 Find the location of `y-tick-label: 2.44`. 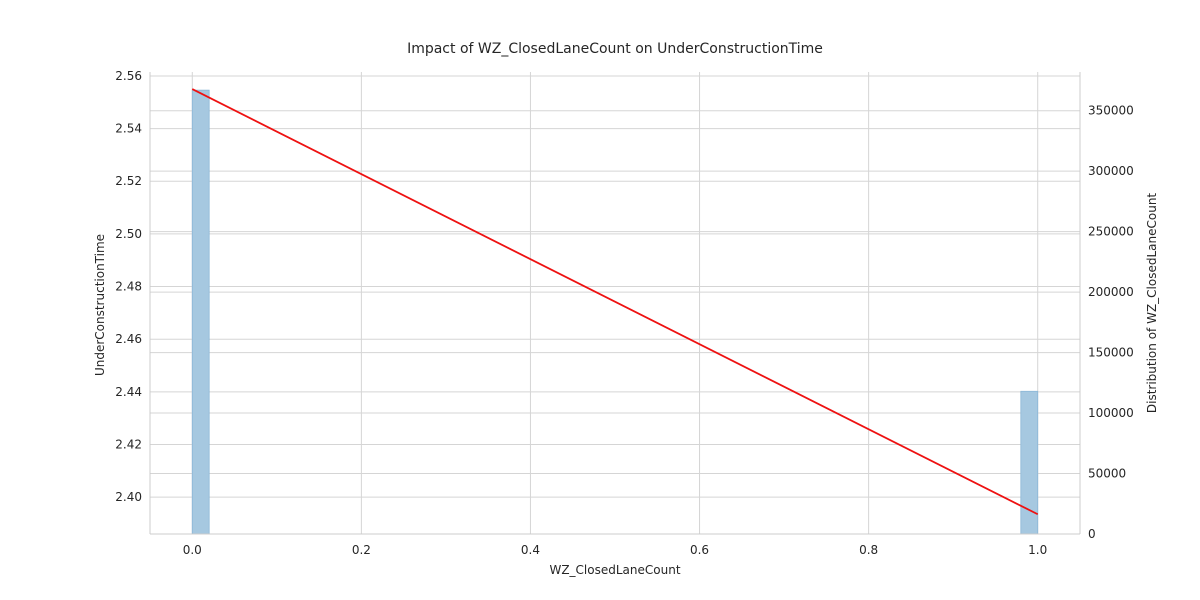

y-tick-label: 2.44 is located at coordinates (128, 392).